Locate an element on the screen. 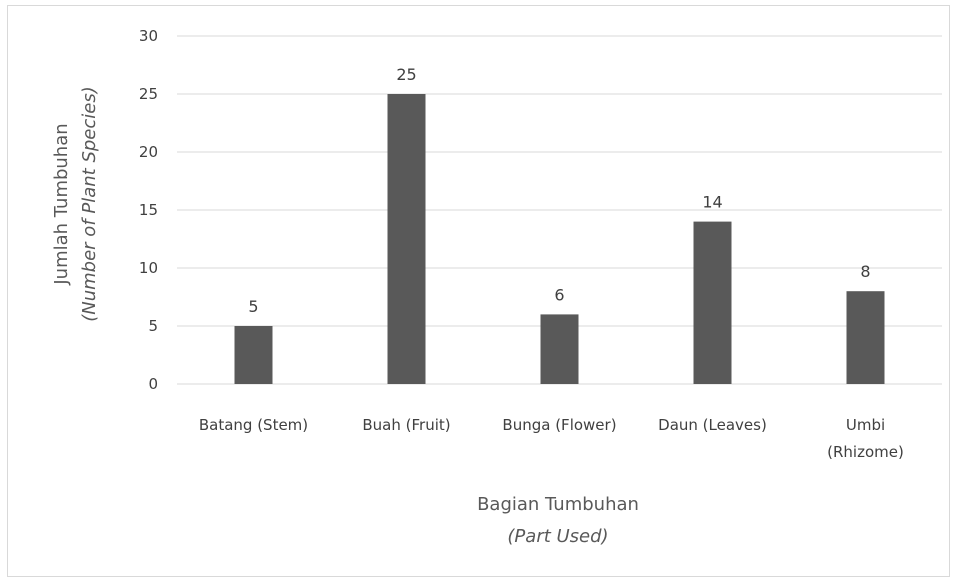 The image size is (960, 582). y-tick-labels: 0 5 10 15 20 25 30 is located at coordinates (148, 210).